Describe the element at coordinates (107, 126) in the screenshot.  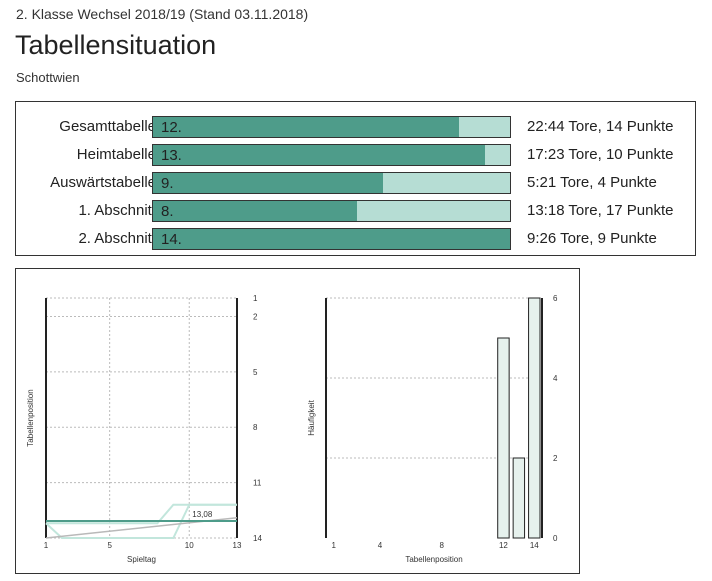
I see `standings-row-label: Gesamttabelle` at that location.